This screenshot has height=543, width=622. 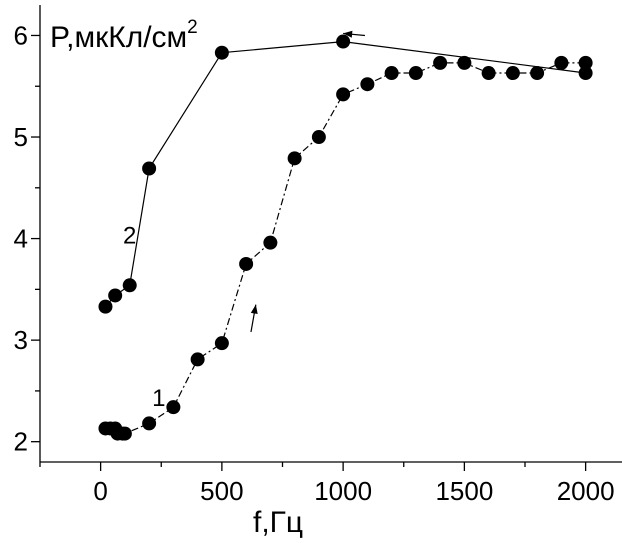 I want to click on y-ticks: 2 3 4 5 6, so click(x=27, y=238).